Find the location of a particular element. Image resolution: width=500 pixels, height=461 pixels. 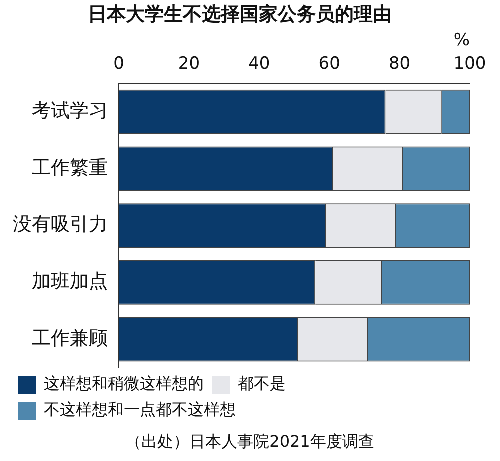

legend-label: 都不是 is located at coordinates (262, 384).